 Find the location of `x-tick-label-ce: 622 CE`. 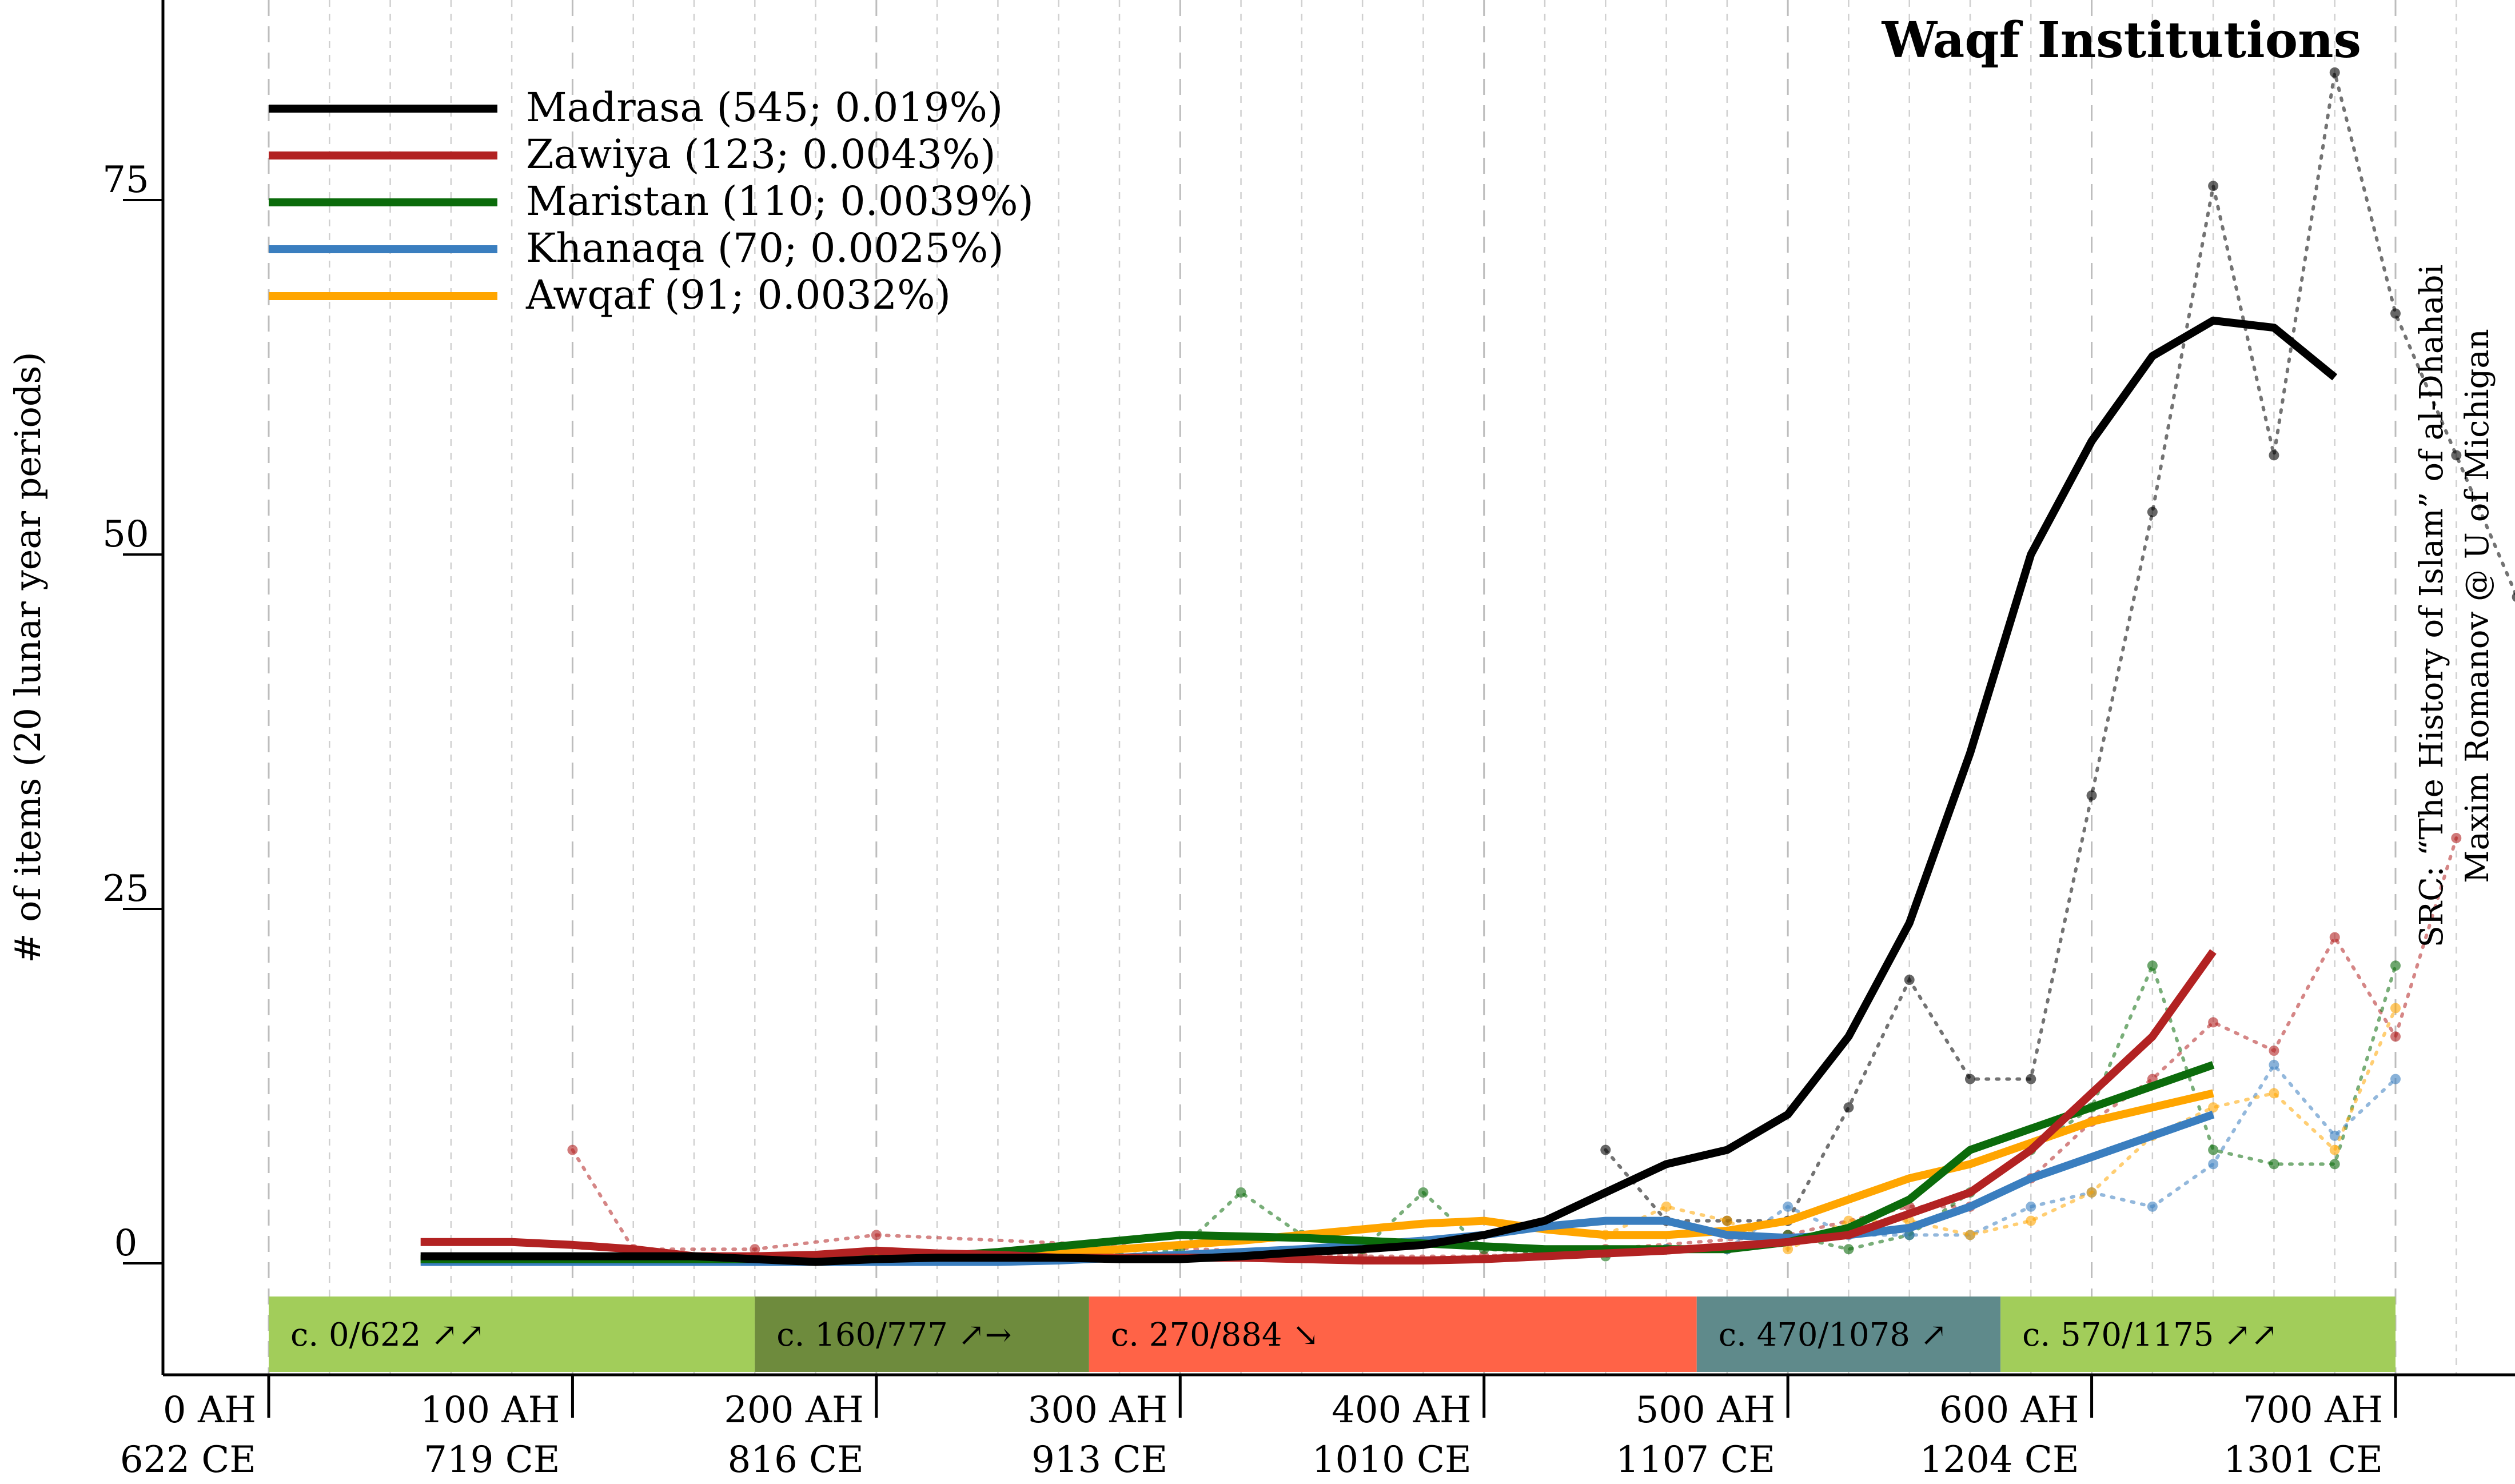

x-tick-label-ce: 622 CE is located at coordinates (188, 1460).